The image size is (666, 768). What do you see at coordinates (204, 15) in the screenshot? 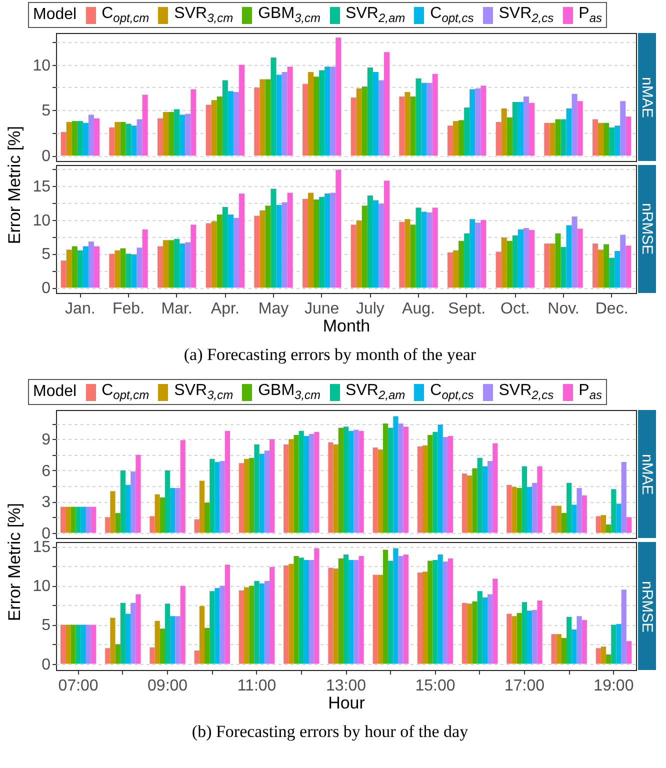
I see `legend-label: SVR$_{3,cm}$` at bounding box center [204, 15].